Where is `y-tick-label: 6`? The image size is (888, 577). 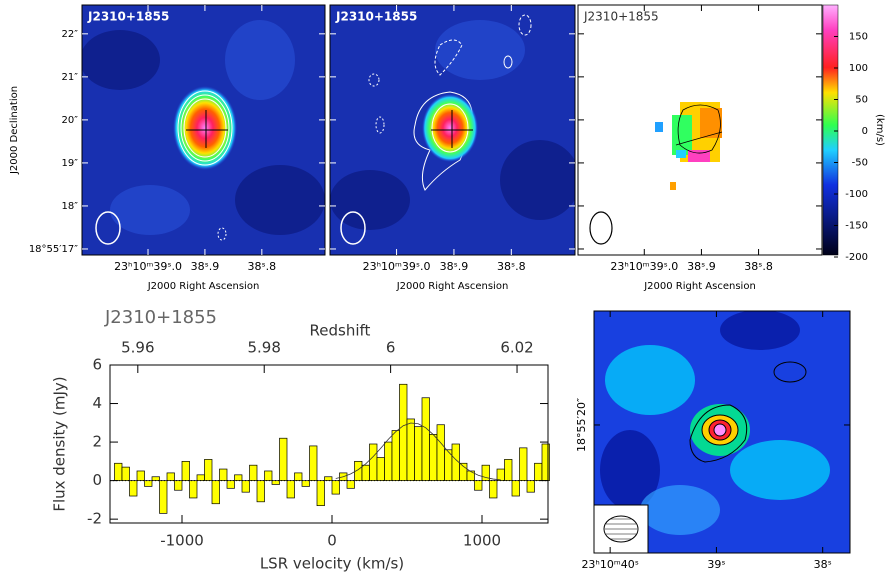 y-tick-label: 6 is located at coordinates (97, 365).